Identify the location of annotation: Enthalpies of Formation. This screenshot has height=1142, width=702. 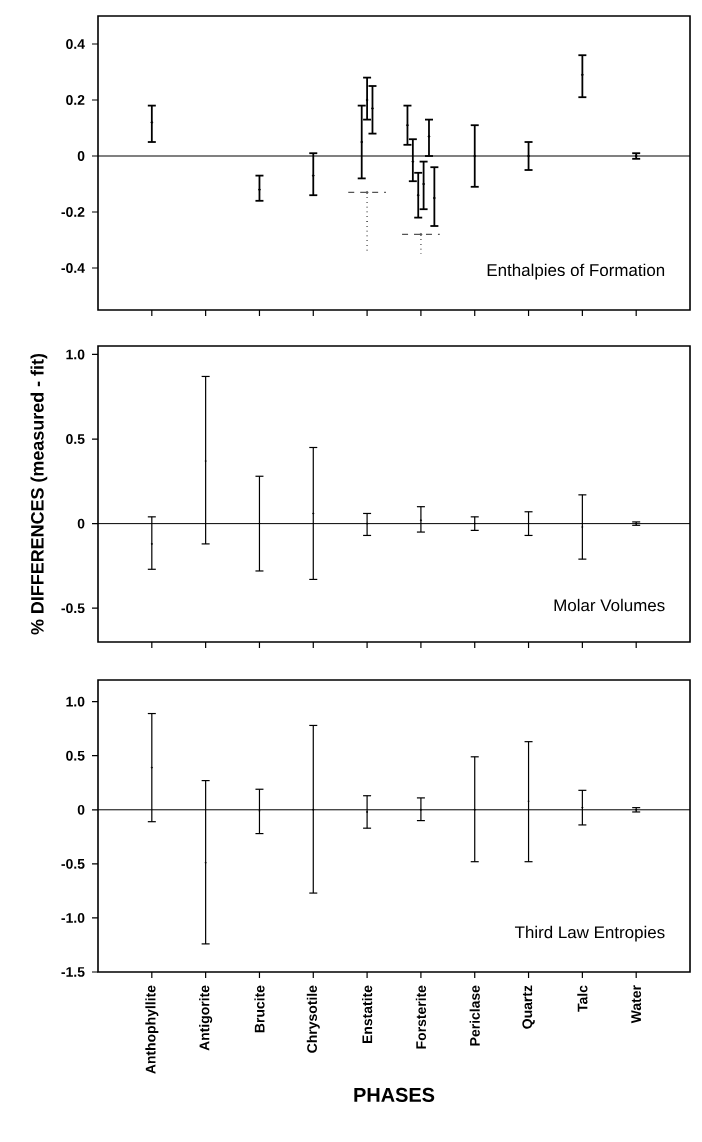
(576, 271).